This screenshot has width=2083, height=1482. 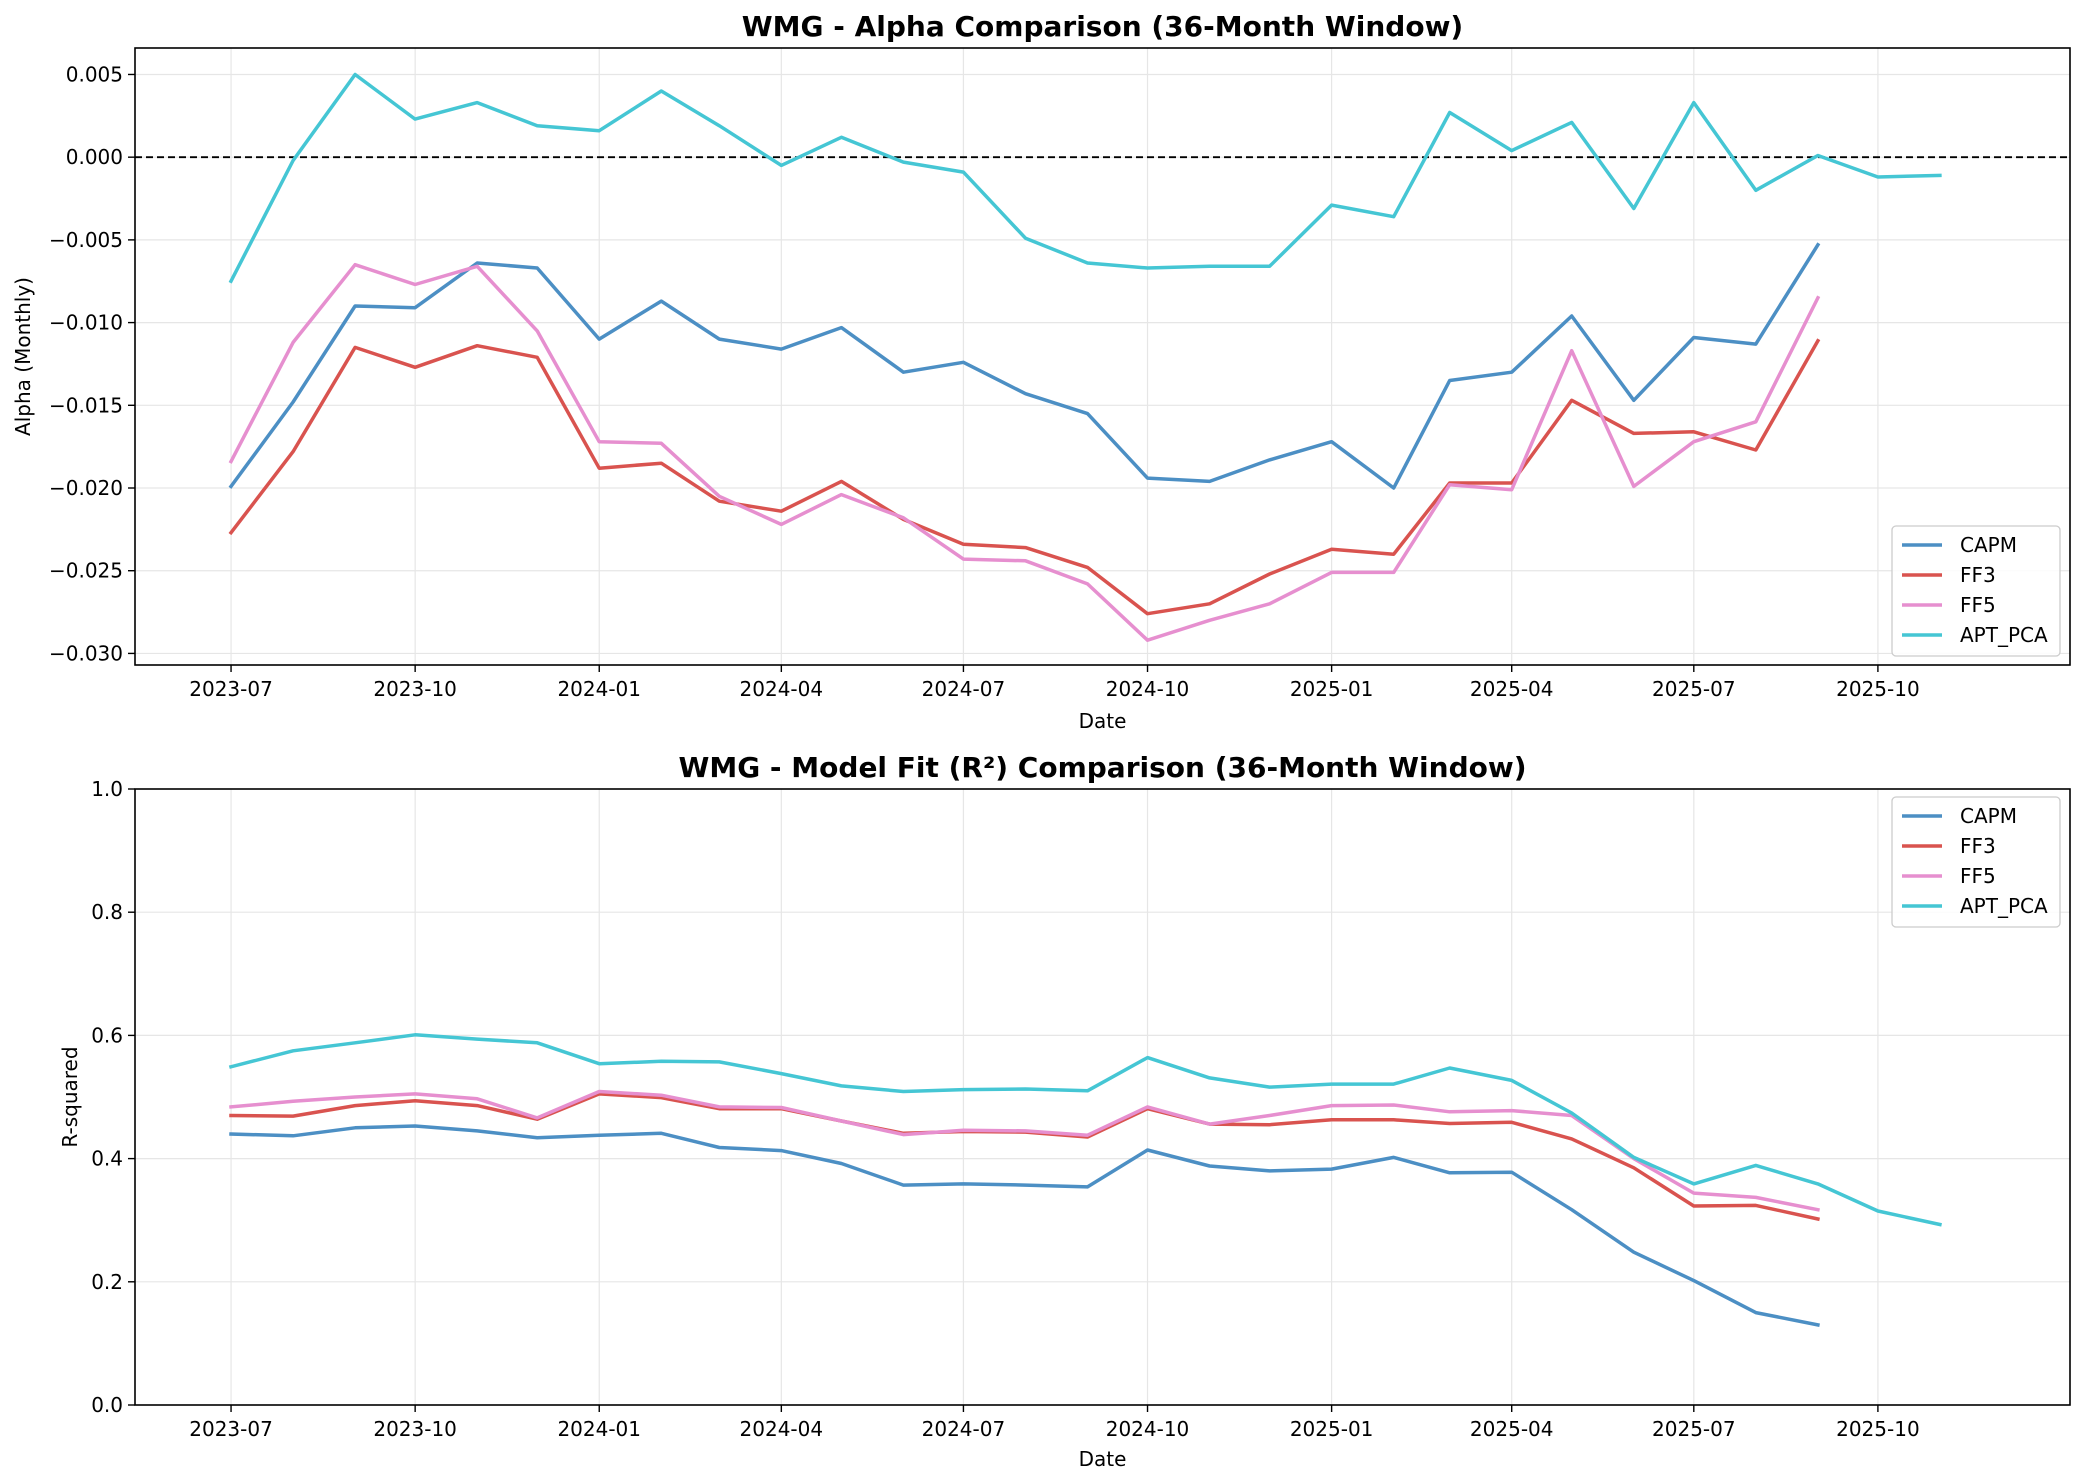 What do you see at coordinates (86, 653) in the screenshot?
I see `y-tick-label: −0.030` at bounding box center [86, 653].